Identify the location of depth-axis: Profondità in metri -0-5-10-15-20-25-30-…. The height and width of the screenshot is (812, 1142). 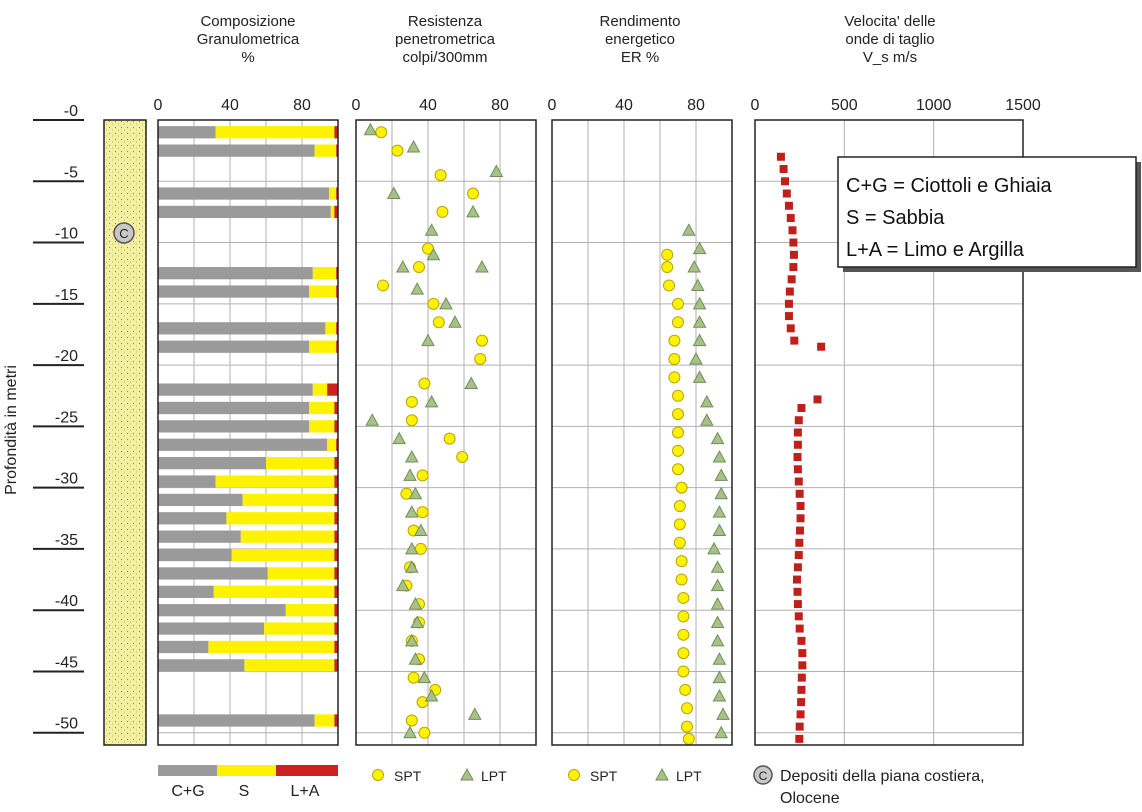
(43, 418).